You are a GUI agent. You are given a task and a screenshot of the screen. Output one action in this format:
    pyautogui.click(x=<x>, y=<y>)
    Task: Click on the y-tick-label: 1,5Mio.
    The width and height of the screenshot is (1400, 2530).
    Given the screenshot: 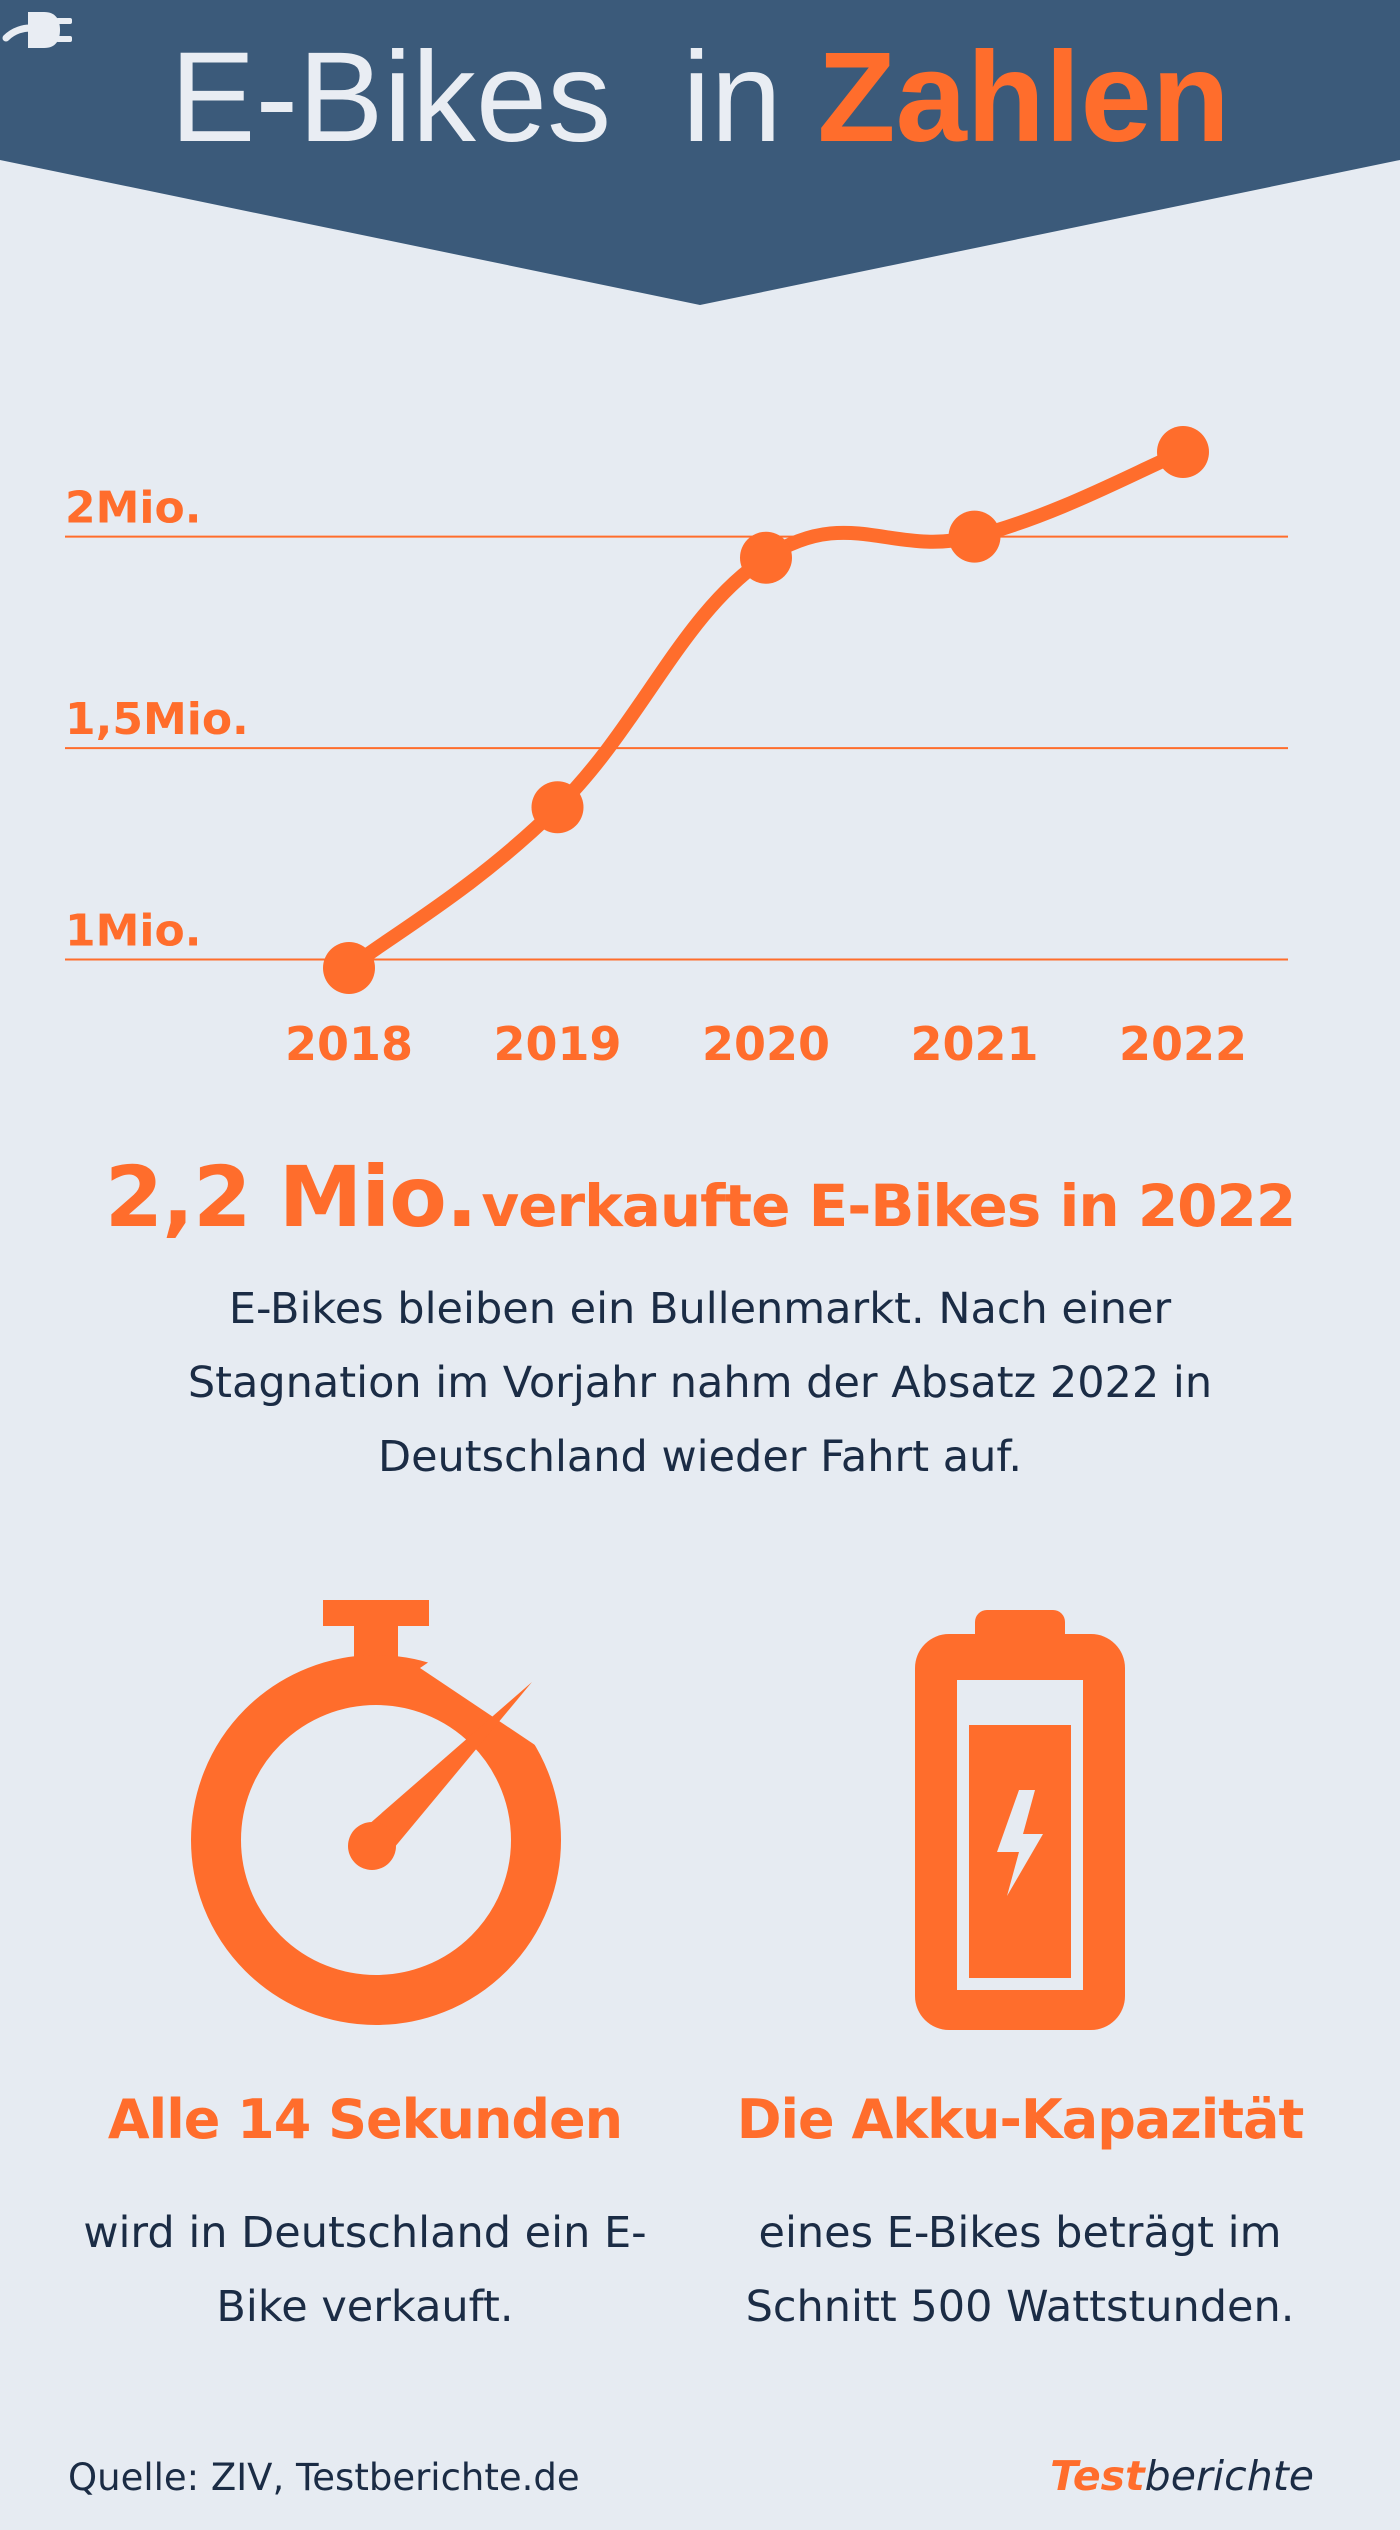 What is the action you would take?
    pyautogui.click(x=157, y=719)
    